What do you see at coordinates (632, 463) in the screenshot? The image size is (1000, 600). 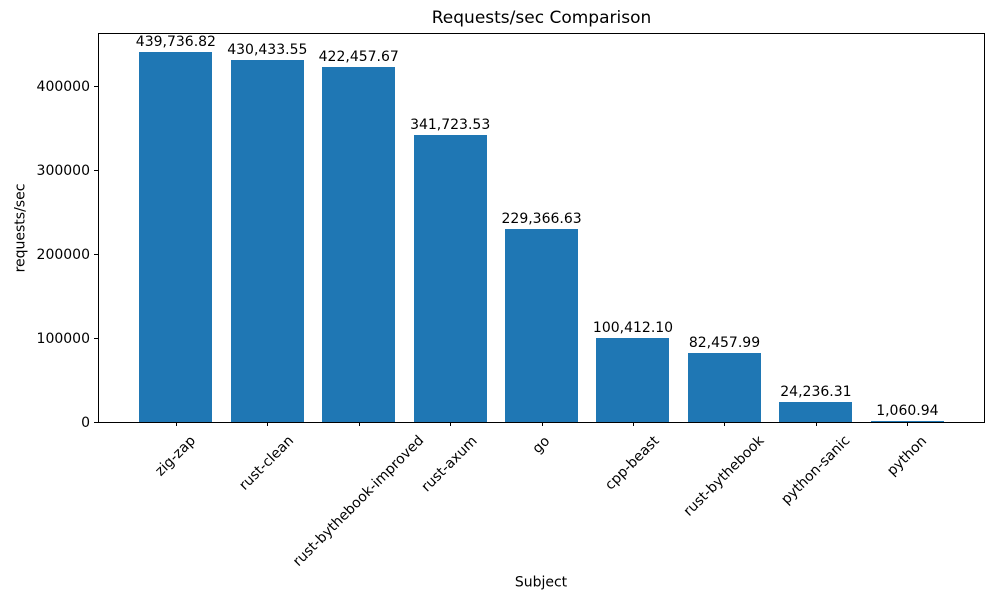 I see `x-tick-label: cpp-beast` at bounding box center [632, 463].